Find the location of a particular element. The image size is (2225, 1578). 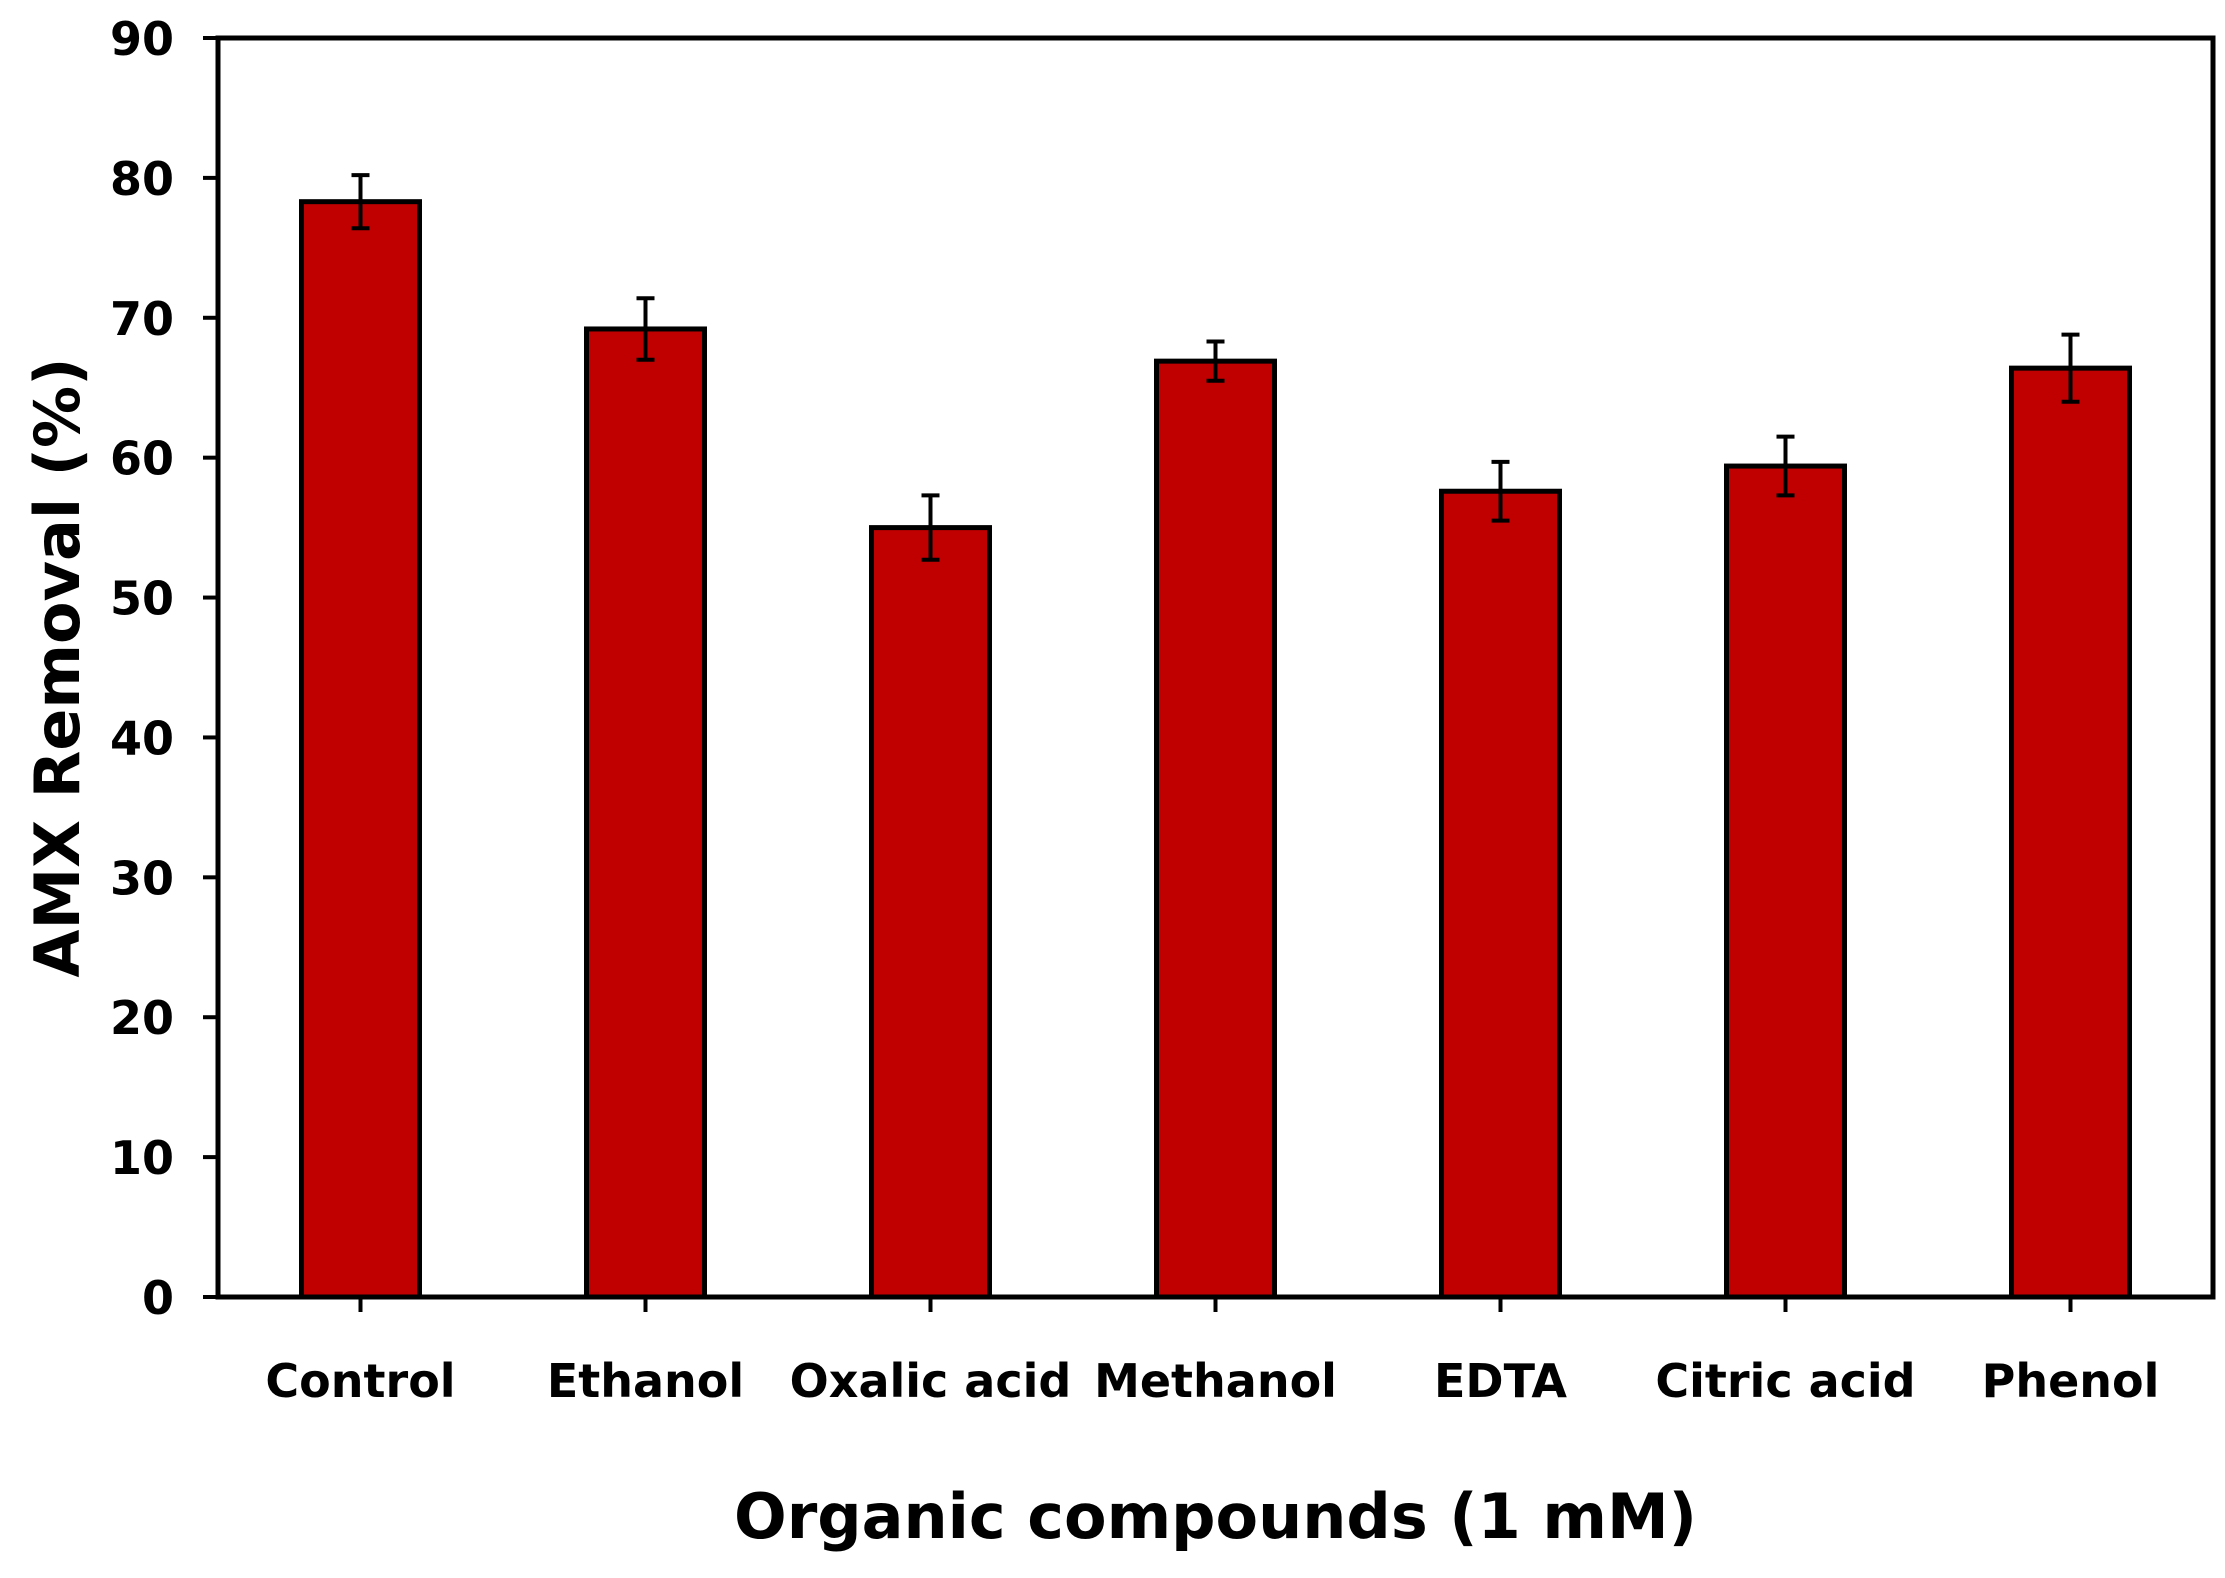

error-bar-oxalic-acid is located at coordinates (930, 527).